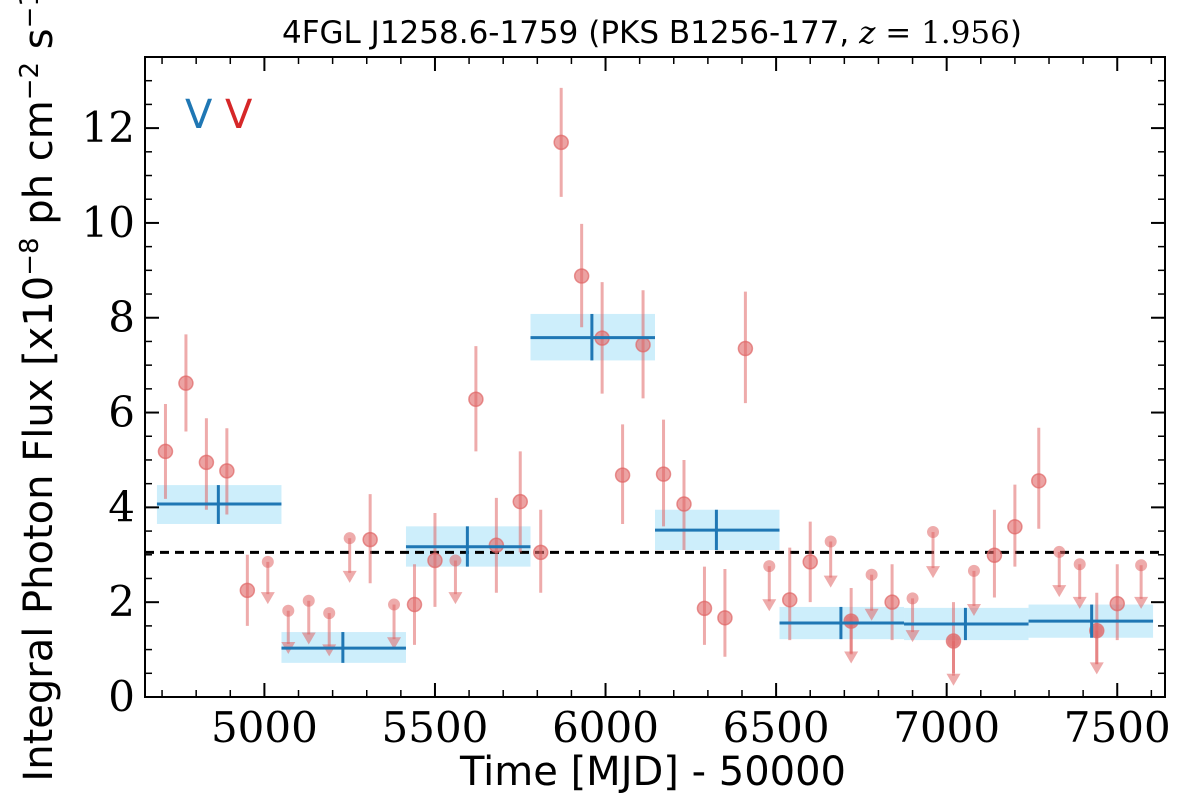 The height and width of the screenshot is (800, 1200). I want to click on y-label-exp1: −8, so click(30, 256).